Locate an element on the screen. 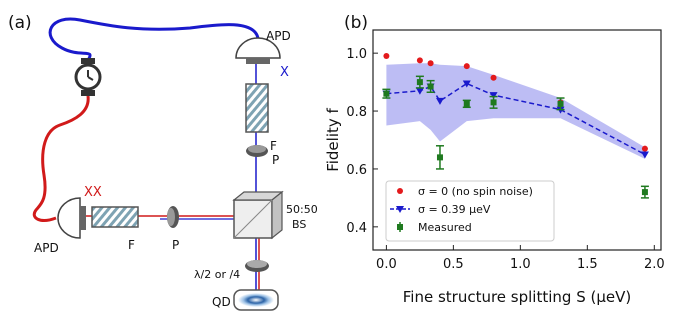 The width and height of the screenshot is (679, 320). x-tick-label: 2.0 is located at coordinates (654, 264).